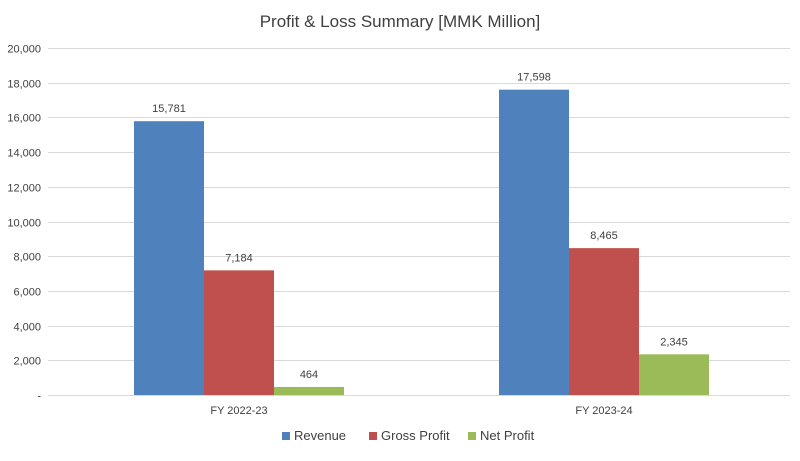 This screenshot has width=800, height=461. Describe the element at coordinates (603, 411) in the screenshot. I see `x-tick-label: FY 2023-24` at that location.